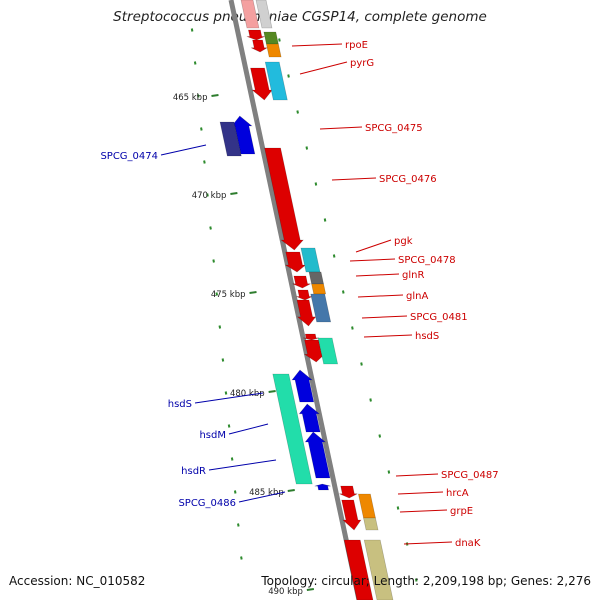 The width and height of the screenshot is (600, 600). I want to click on gene-arrow-pgk, so click(295, 262).